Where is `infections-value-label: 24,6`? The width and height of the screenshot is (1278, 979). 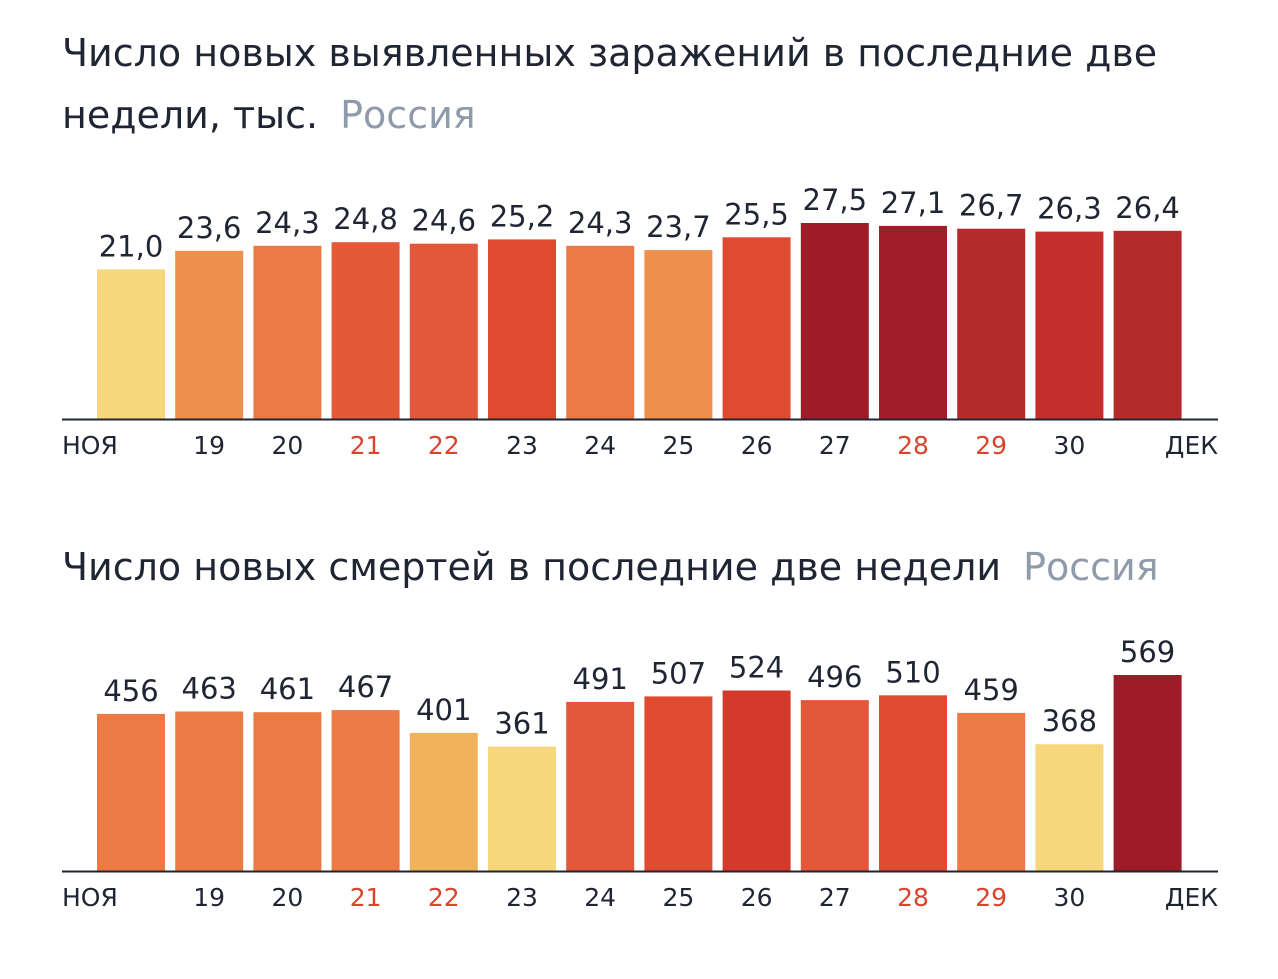 infections-value-label: 24,6 is located at coordinates (444, 221).